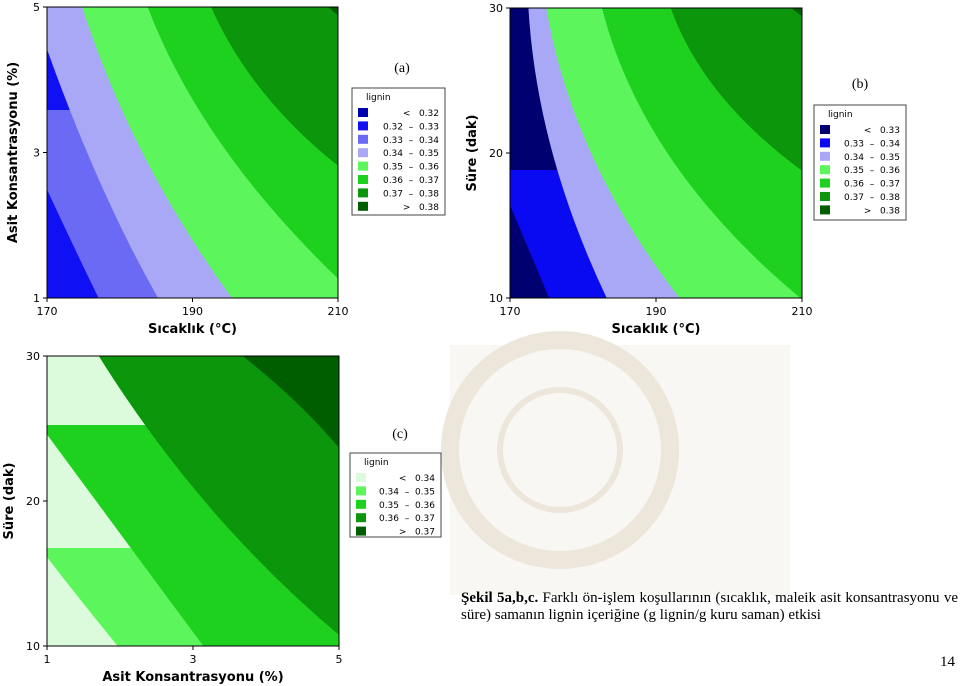 Image resolution: width=960 pixels, height=686 pixels. What do you see at coordinates (417, 533) in the screenshot?
I see `legend-label: > 0.37` at bounding box center [417, 533].